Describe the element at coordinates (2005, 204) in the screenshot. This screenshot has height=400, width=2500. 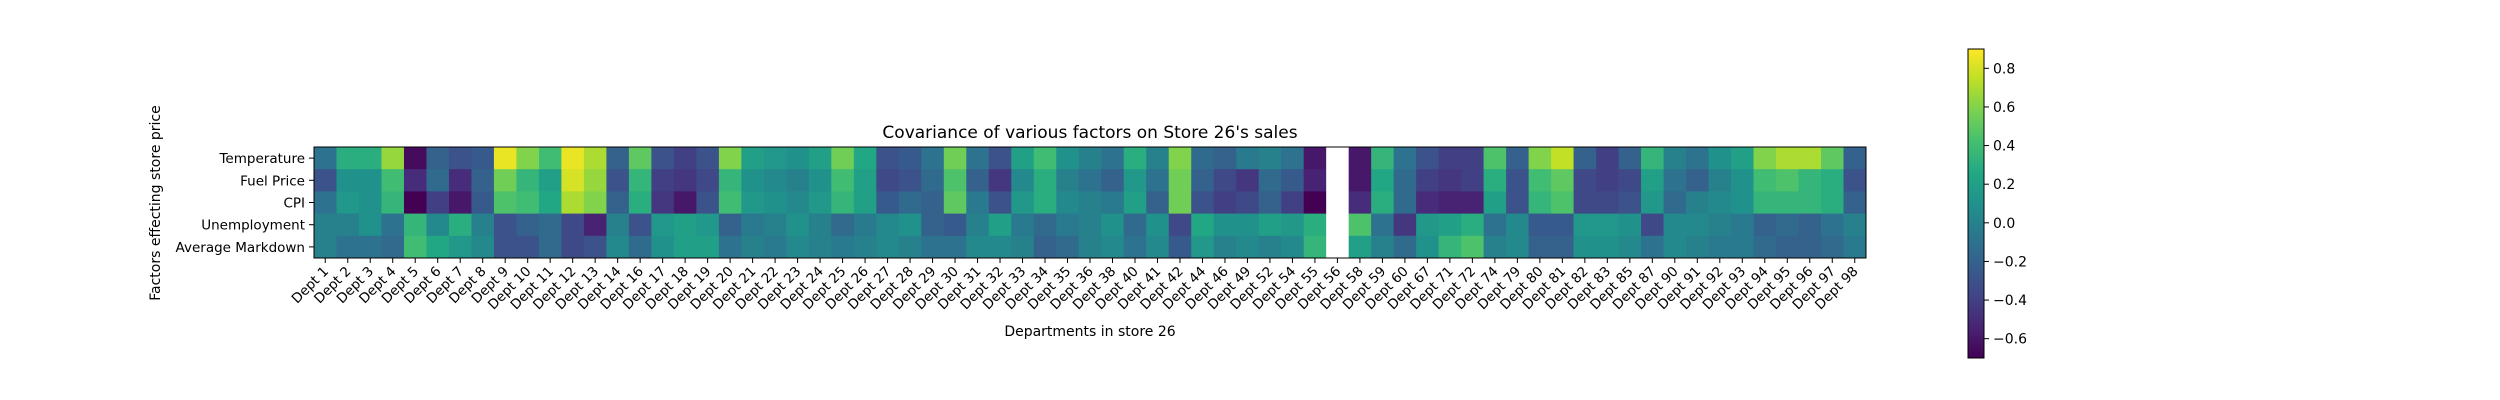
I see `colorbar-axis: −0.6 −0.4 −0.2 0.0 0.2 0.4 0.6 0.8` at that location.